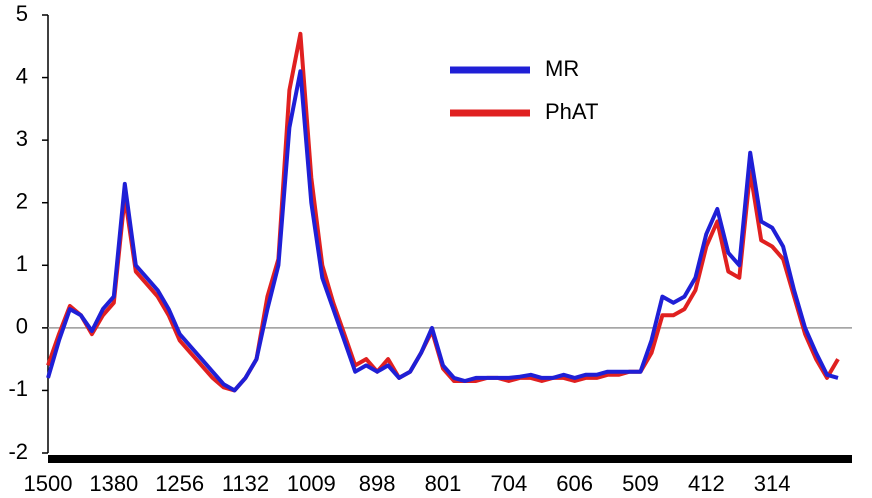 This screenshot has width=872, height=498. Describe the element at coordinates (706, 483) in the screenshot. I see `x-tick-label: 412` at that location.